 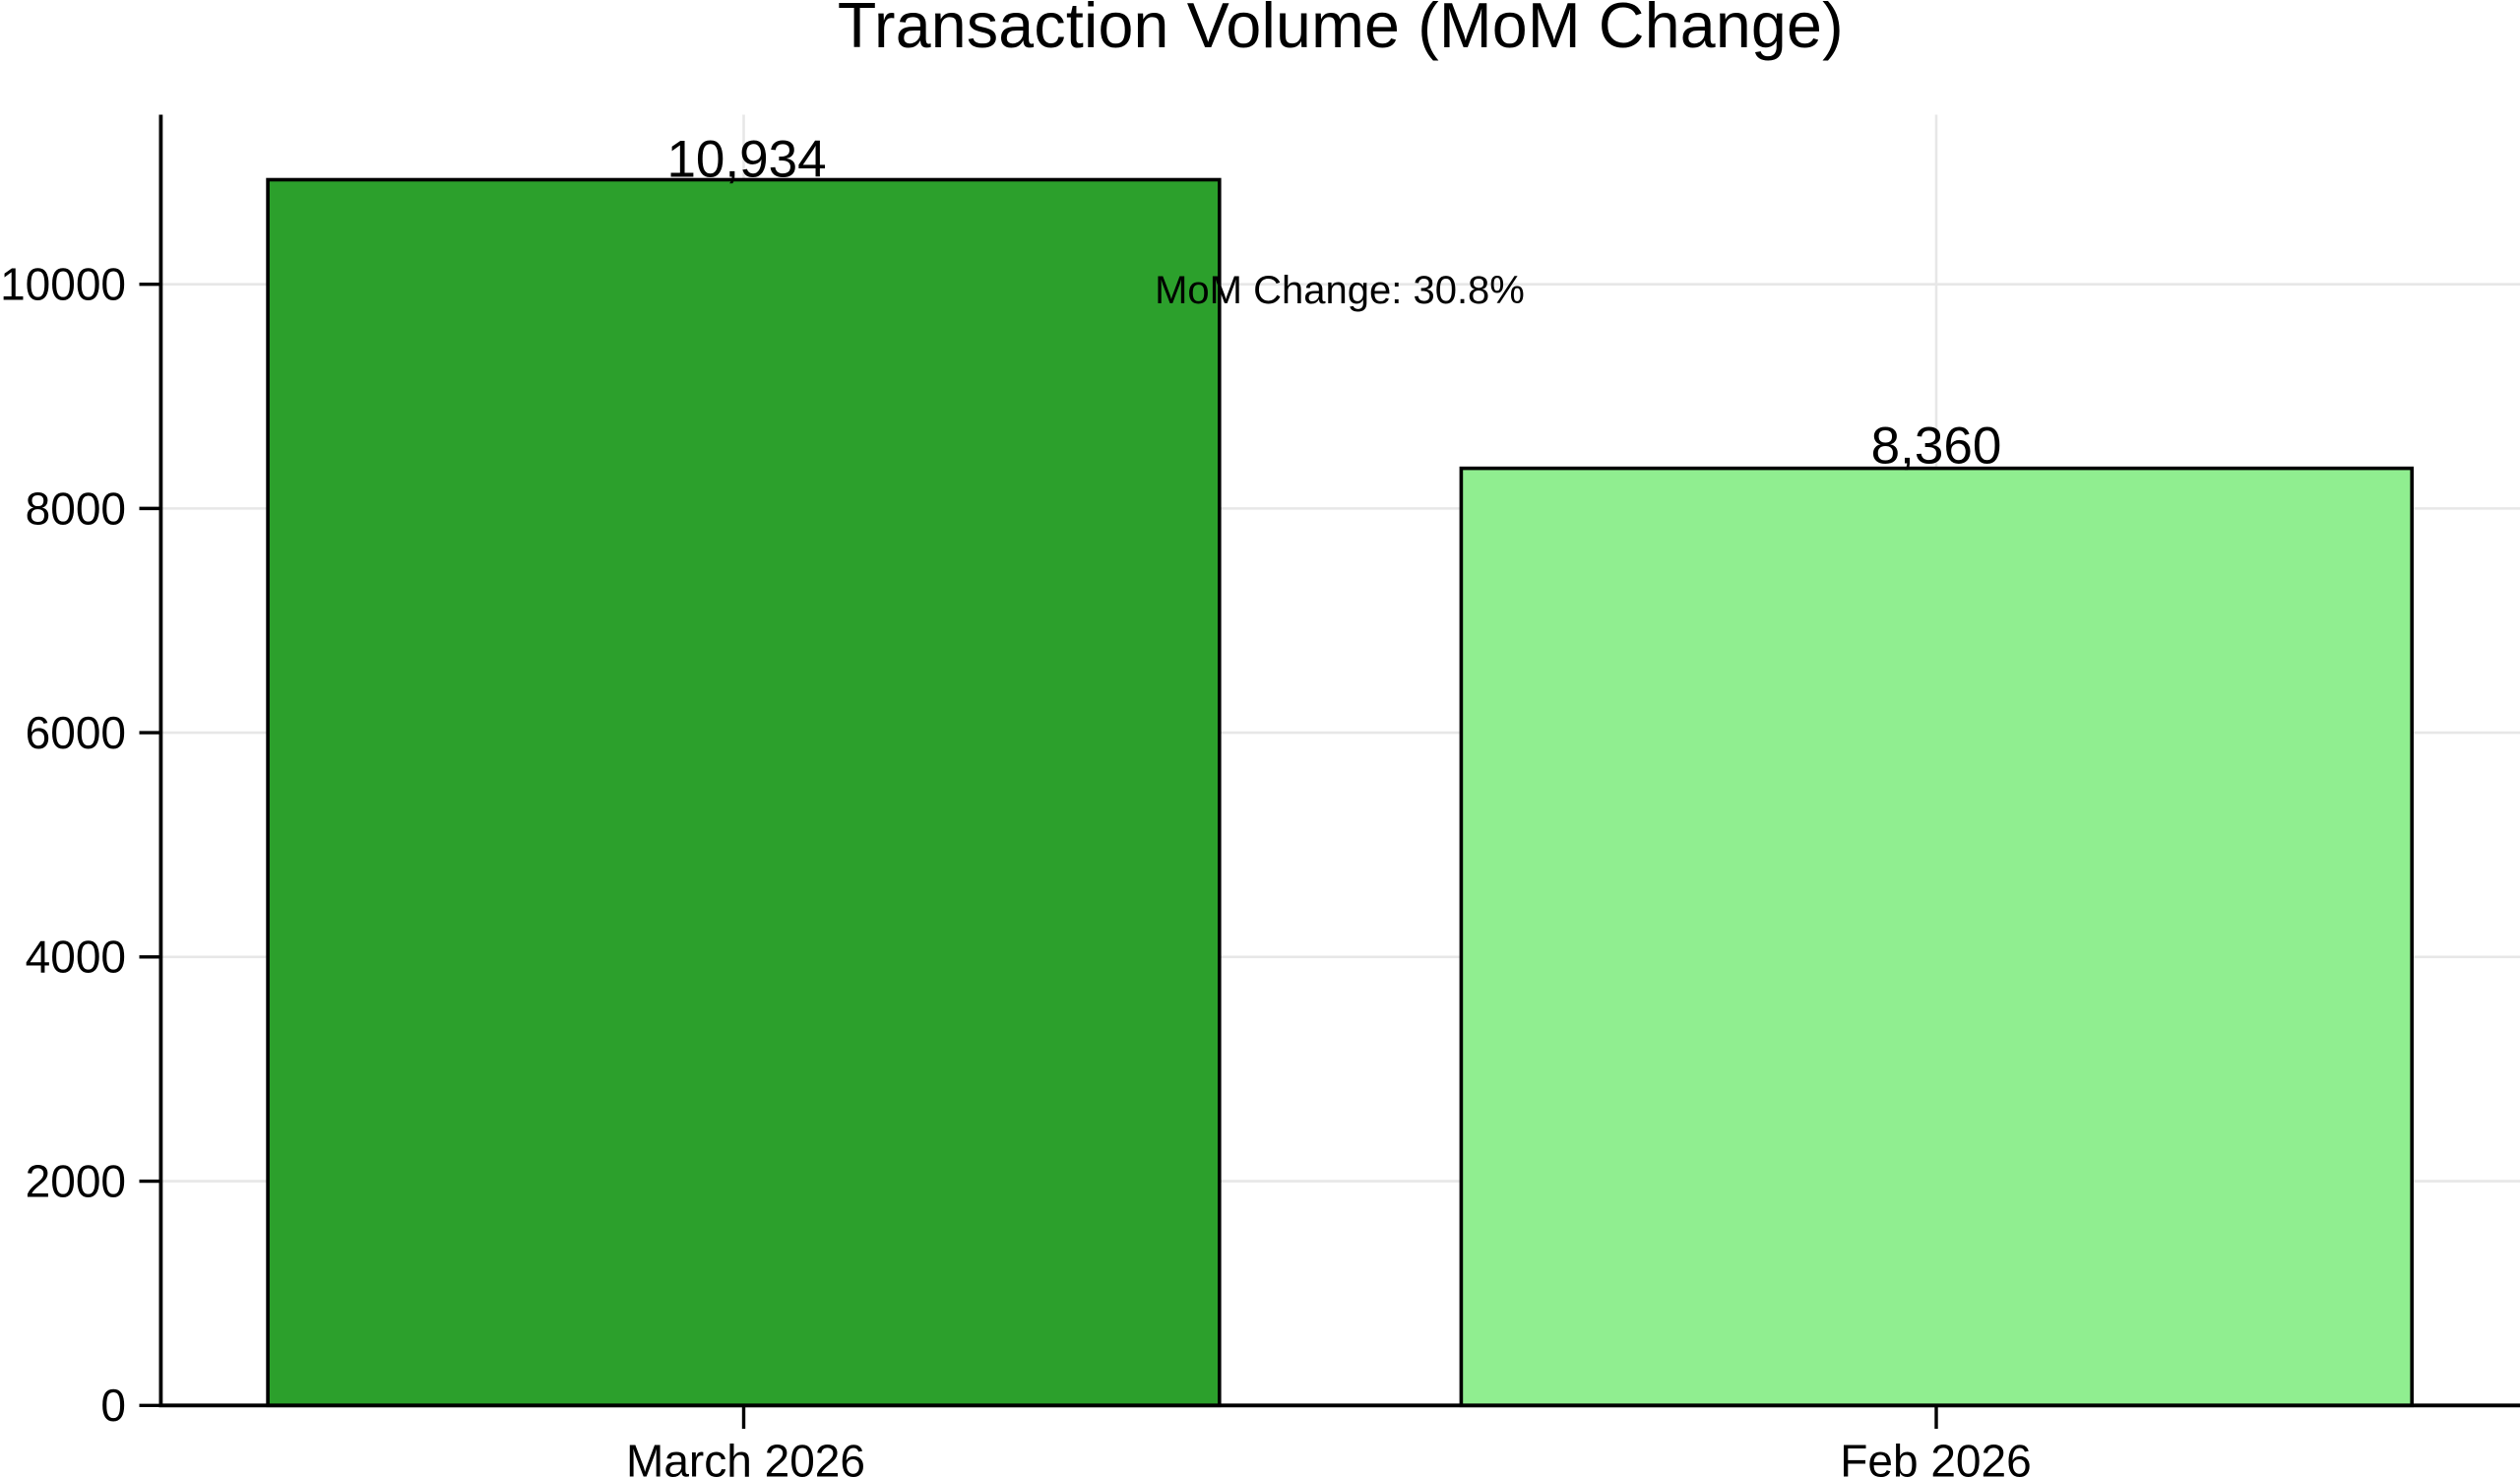 I want to click on svg-text: 0, so click(x=113, y=1405).